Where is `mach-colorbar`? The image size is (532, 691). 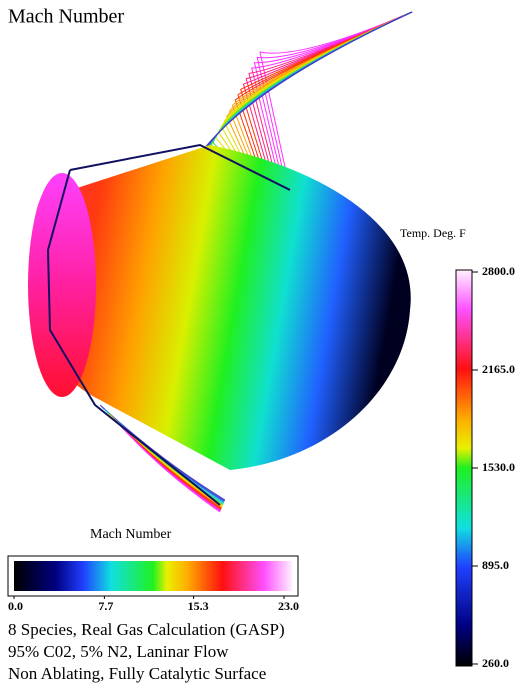
mach-colorbar is located at coordinates (153, 576).